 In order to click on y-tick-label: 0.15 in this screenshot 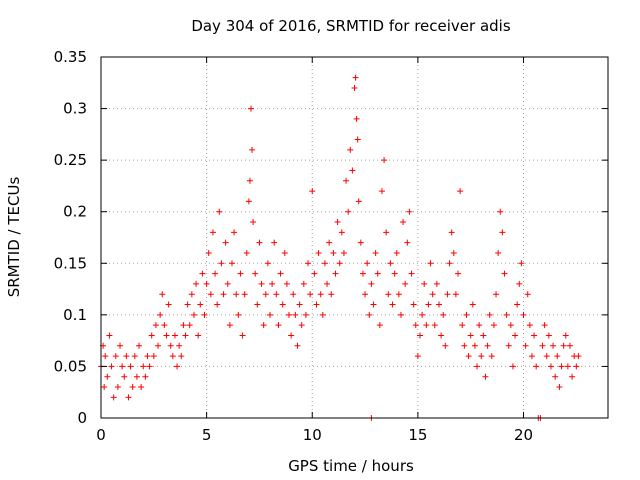, I will do `click(70, 263)`.